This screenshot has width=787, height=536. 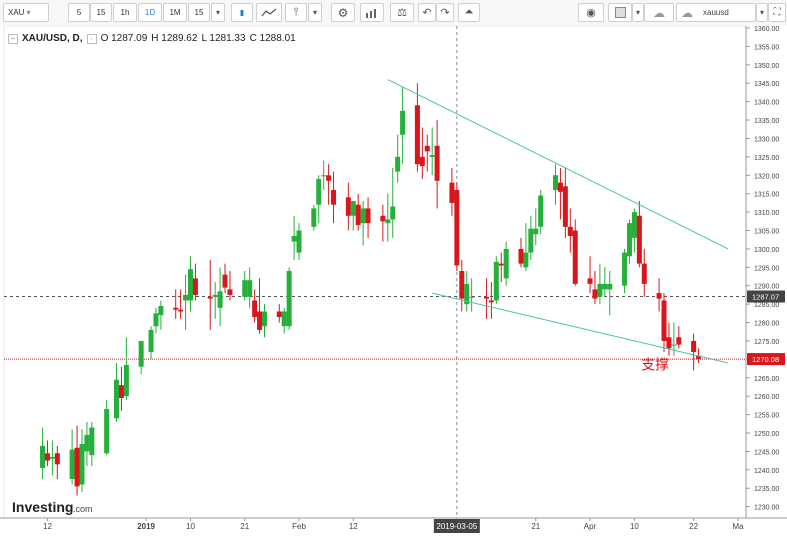 What do you see at coordinates (766, 84) in the screenshot?
I see `y-tick-label: 1345.00` at bounding box center [766, 84].